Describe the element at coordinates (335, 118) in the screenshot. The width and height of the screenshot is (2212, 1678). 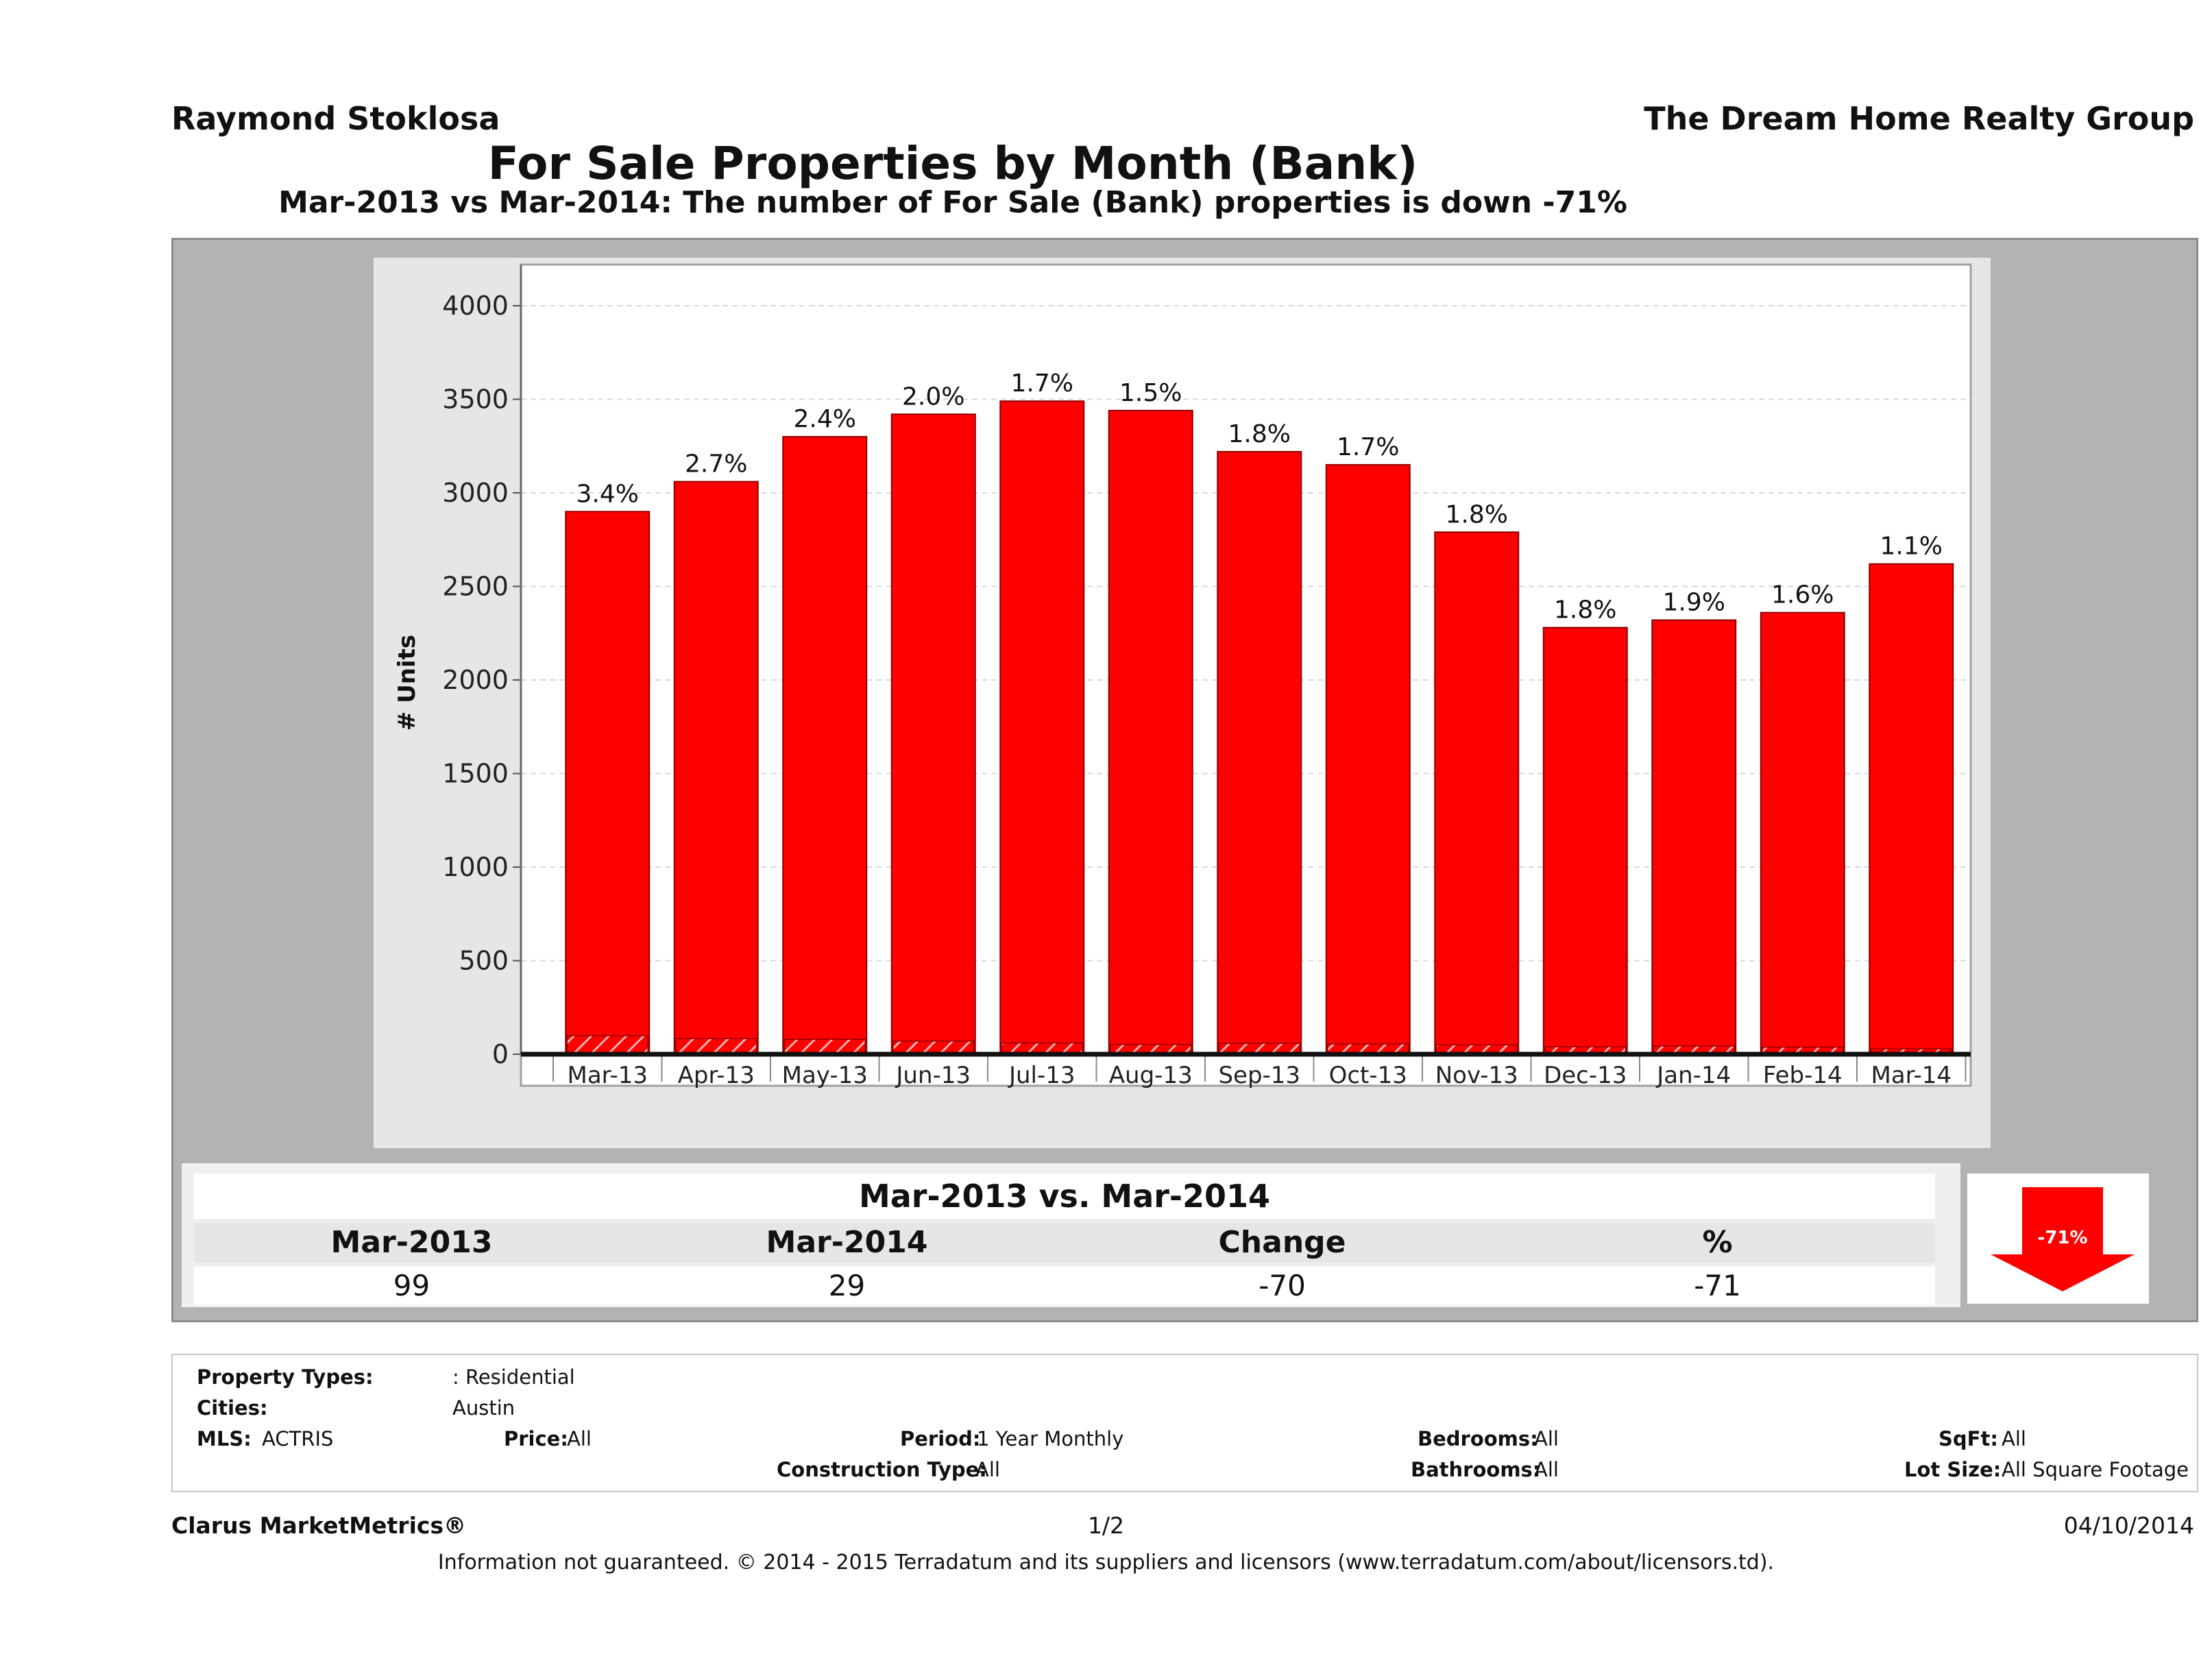
I see `agent-name: Raymond Stoklosa` at that location.